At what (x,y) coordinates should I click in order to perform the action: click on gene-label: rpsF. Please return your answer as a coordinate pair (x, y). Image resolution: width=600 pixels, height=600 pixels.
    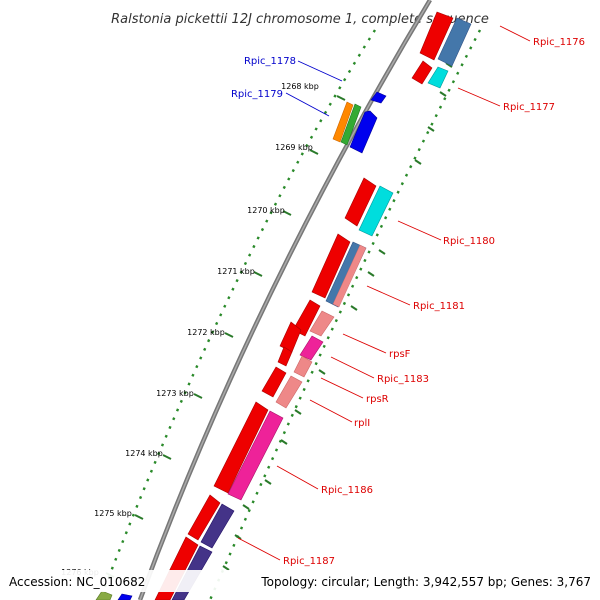
    Looking at the image, I should click on (400, 354).